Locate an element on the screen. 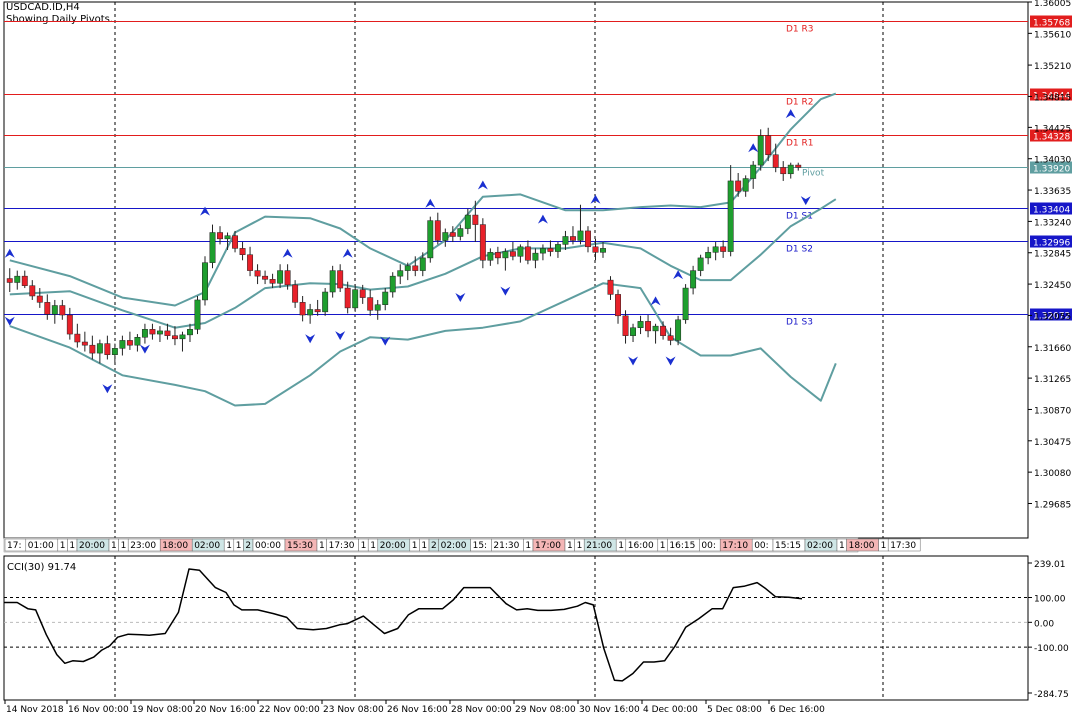  session-label: 21:00 is located at coordinates (599, 546).